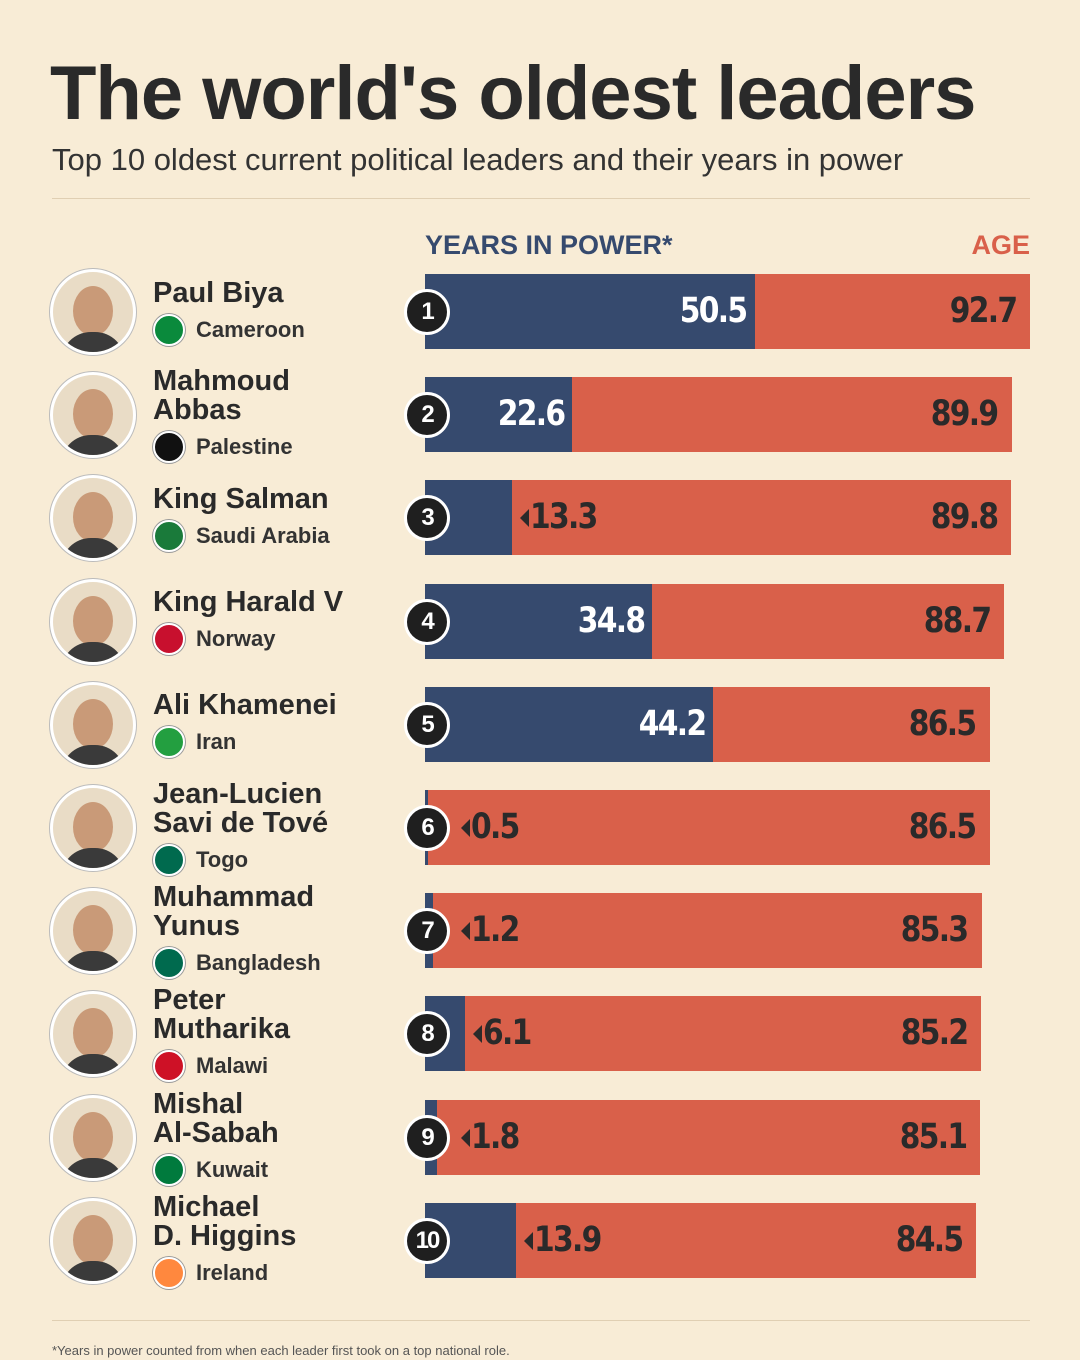 The height and width of the screenshot is (1360, 1080). Describe the element at coordinates (216, 1118) in the screenshot. I see `leader-name: Mishal Al-Sabah` at that location.